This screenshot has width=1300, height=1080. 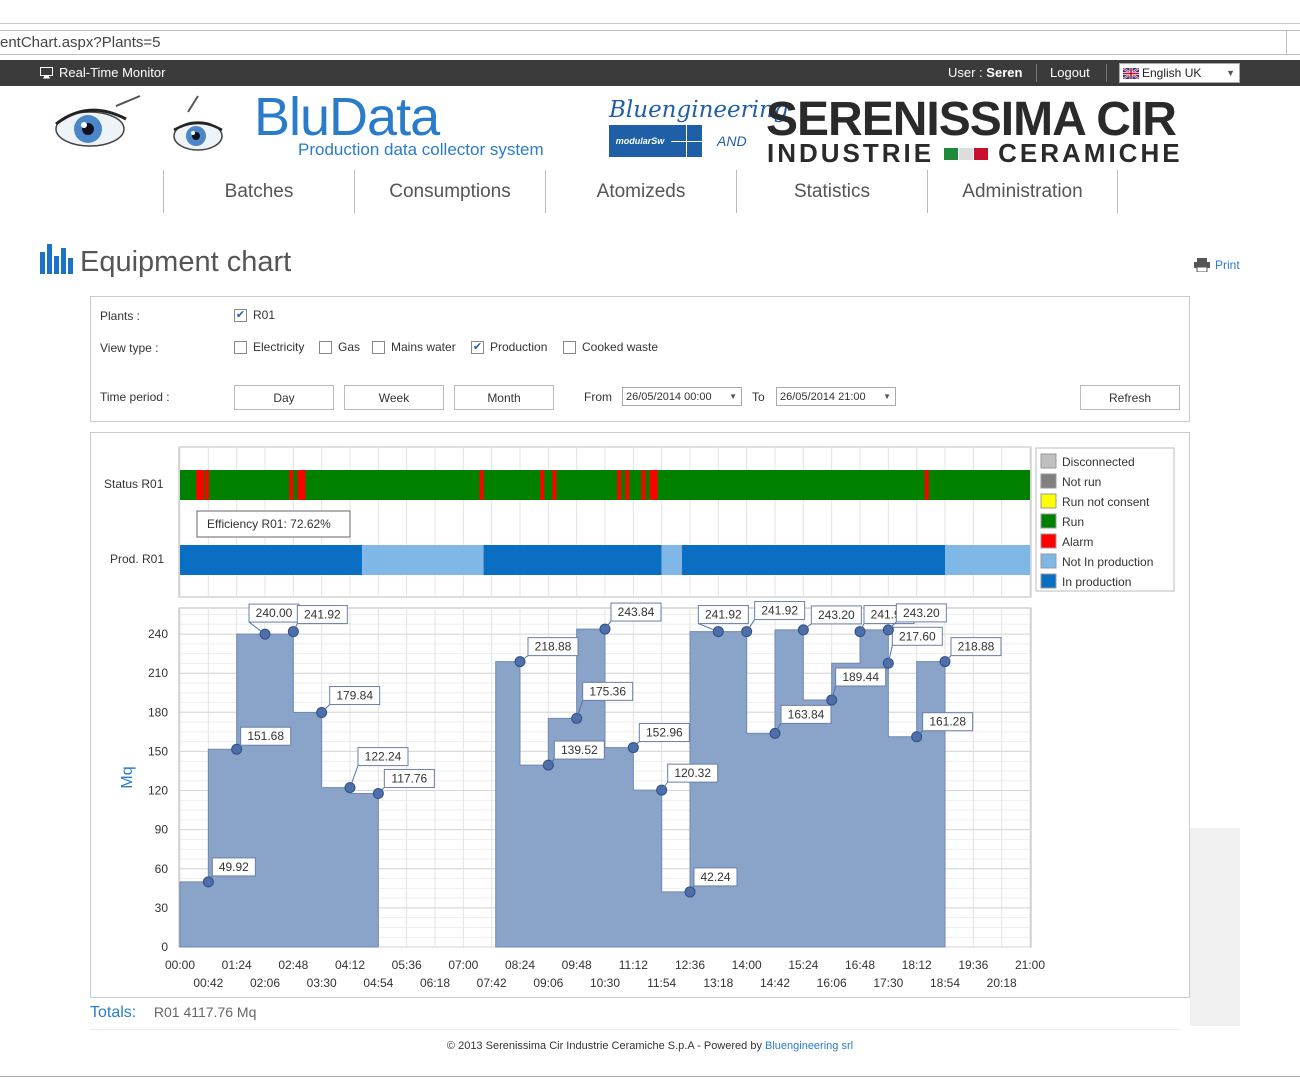 I want to click on week-button: Week, so click(x=394, y=397).